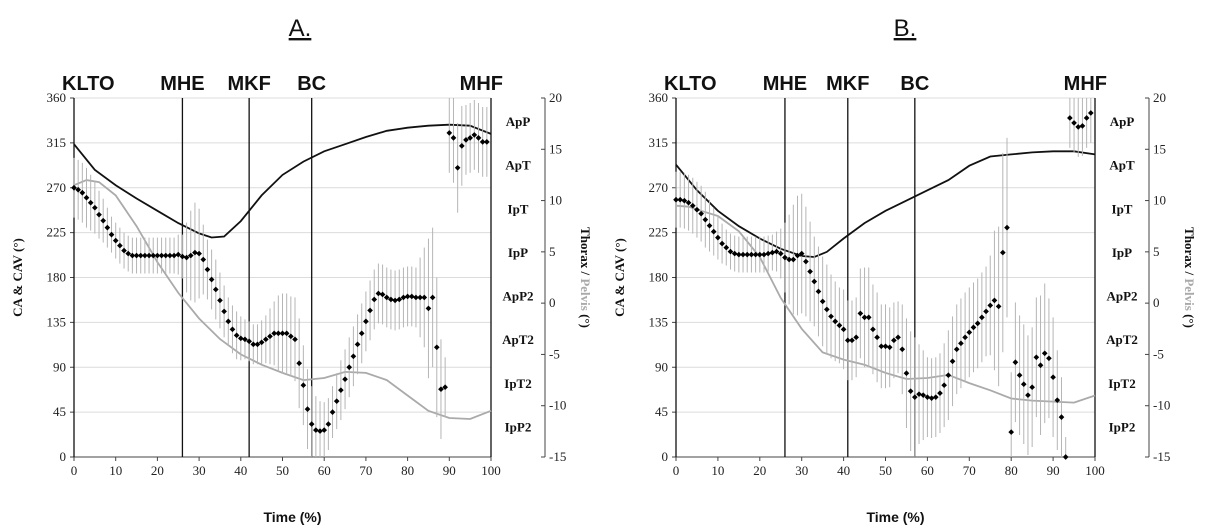 Image resolution: width=1211 pixels, height=529 pixels. I want to click on y-right-title-part: Thorax, so click(585, 248).